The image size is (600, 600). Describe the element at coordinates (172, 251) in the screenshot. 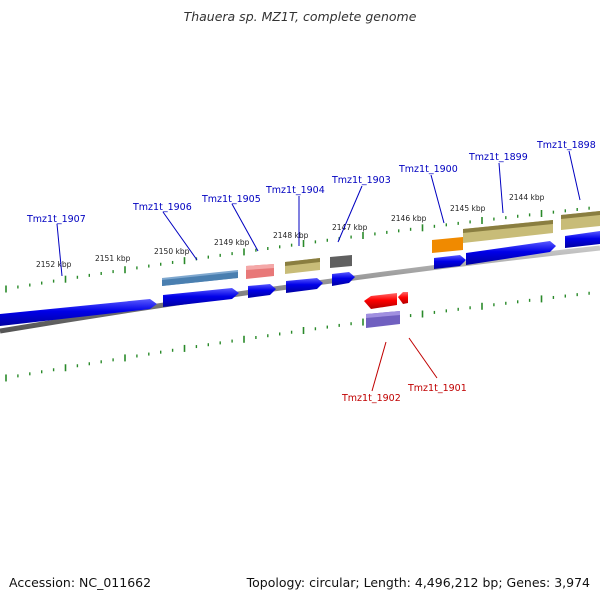

I see `tick-label: 2150 kbp` at that location.